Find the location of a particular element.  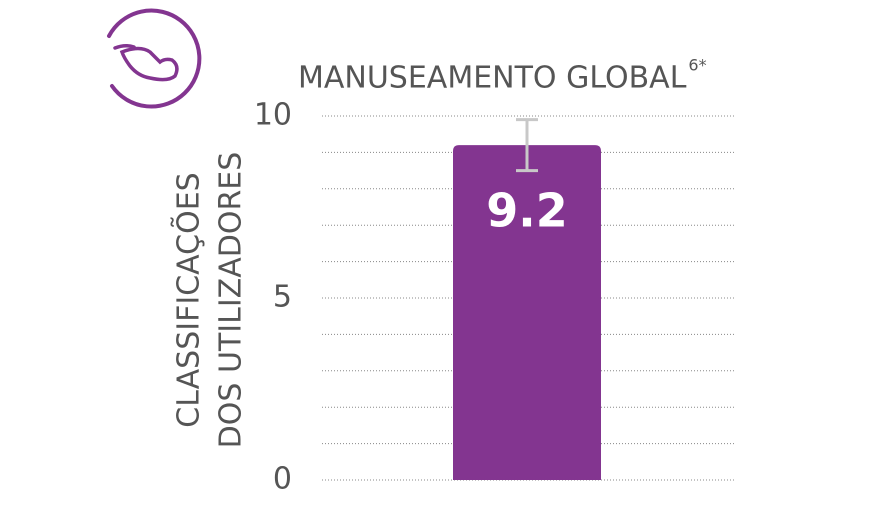

title-superscript: 6* is located at coordinates (697, 65).